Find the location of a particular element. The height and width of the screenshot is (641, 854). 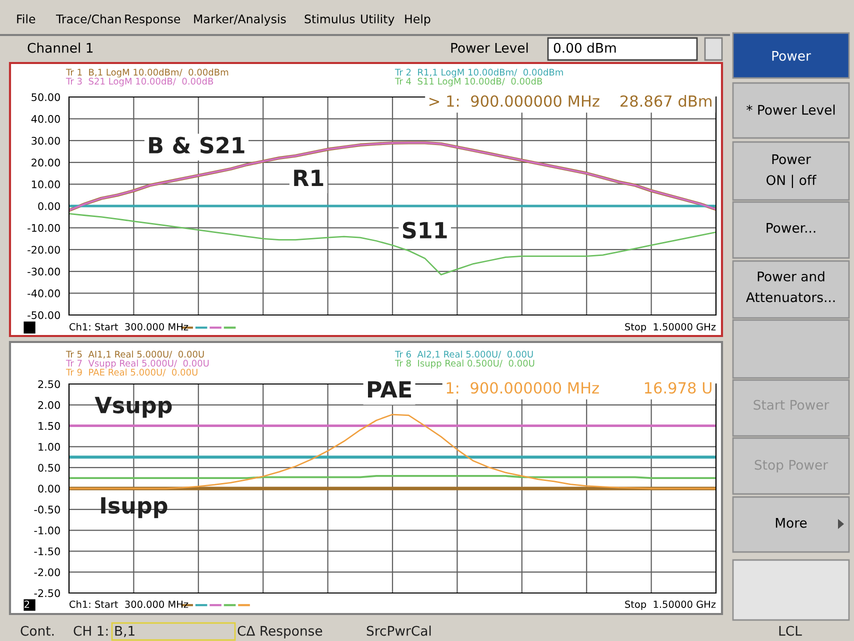

text: Channel 1 is located at coordinates (60, 47).